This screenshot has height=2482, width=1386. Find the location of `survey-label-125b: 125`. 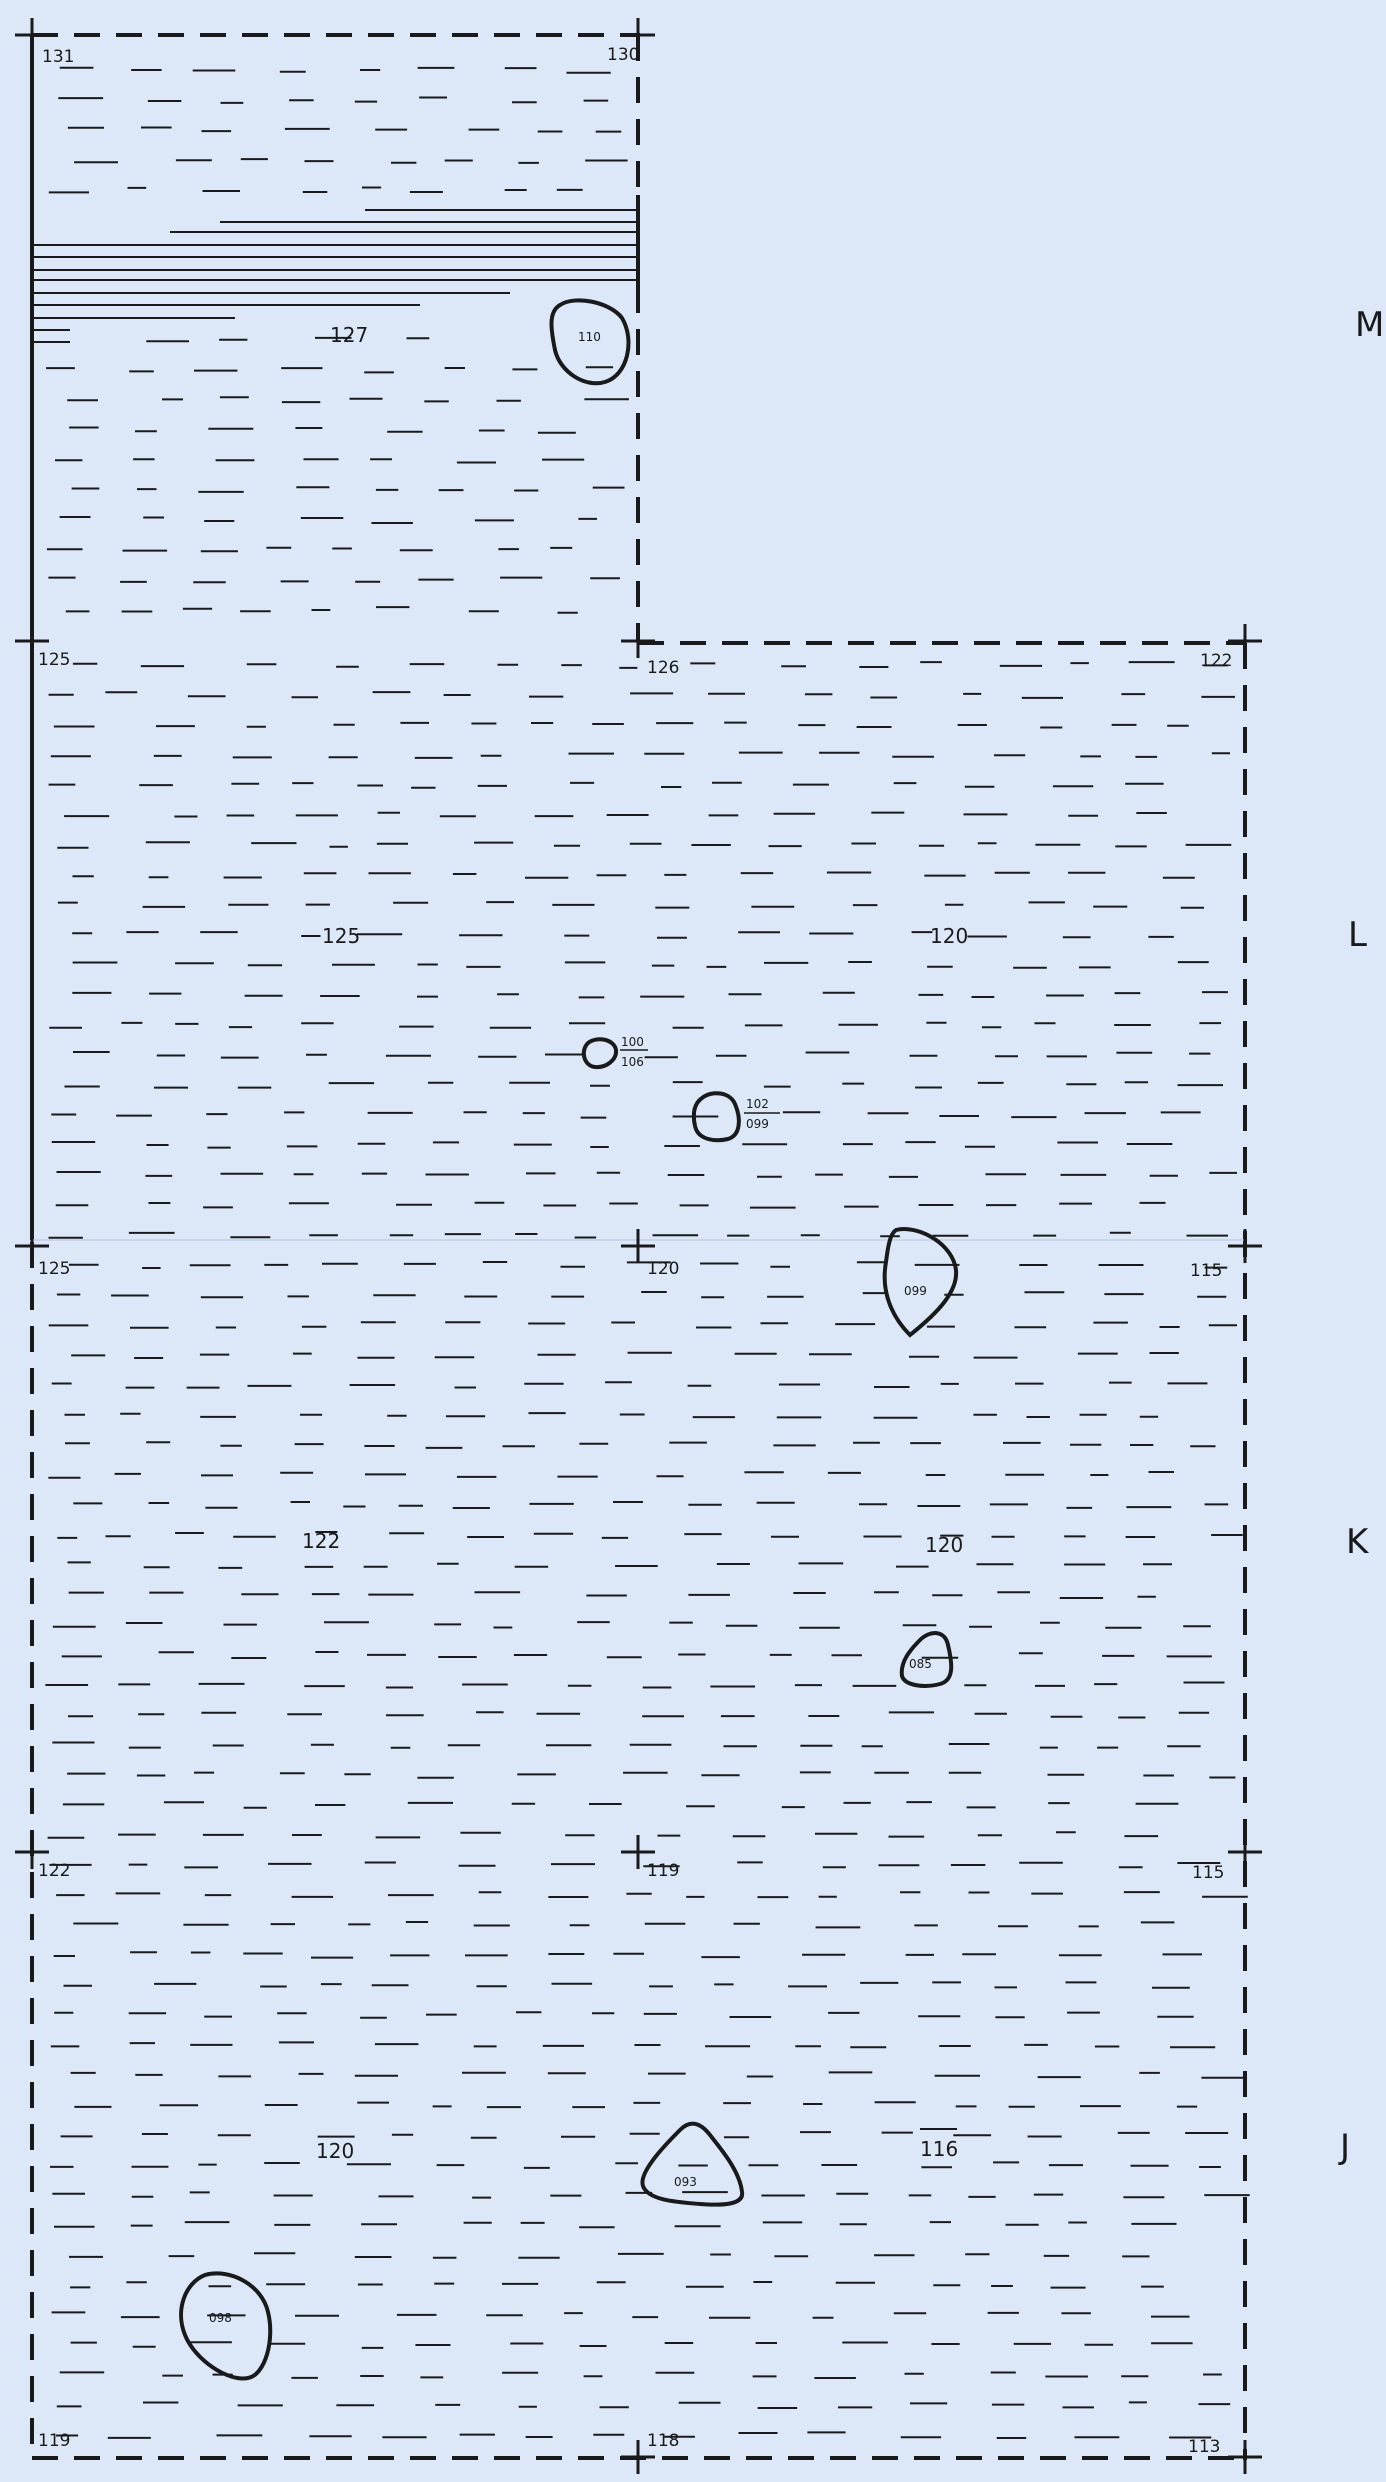

survey-label-125b: 125 is located at coordinates (54, 1269).